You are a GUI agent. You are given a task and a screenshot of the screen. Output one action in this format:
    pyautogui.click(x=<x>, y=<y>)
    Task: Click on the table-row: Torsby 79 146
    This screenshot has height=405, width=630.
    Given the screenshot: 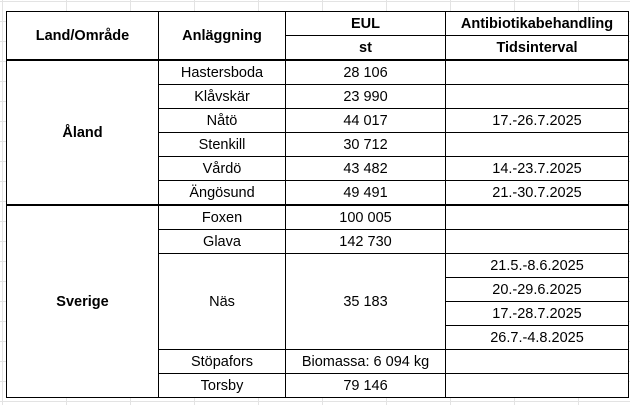 What is the action you would take?
    pyautogui.click(x=318, y=385)
    